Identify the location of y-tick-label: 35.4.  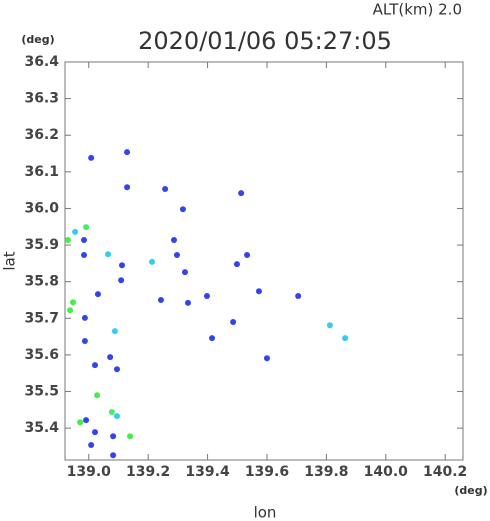
(41, 428).